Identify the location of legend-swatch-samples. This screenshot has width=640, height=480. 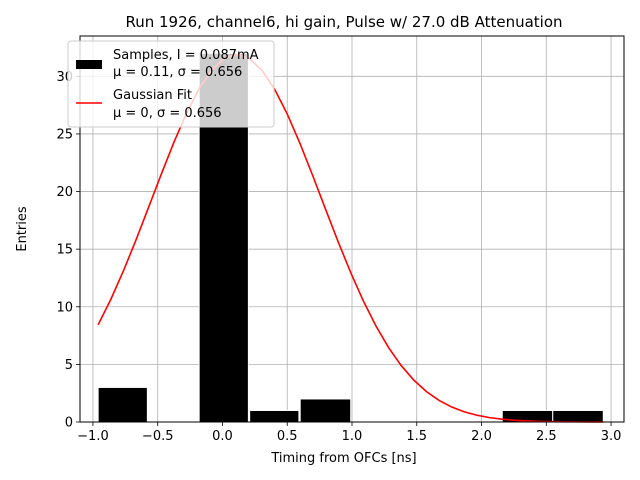
(89, 64).